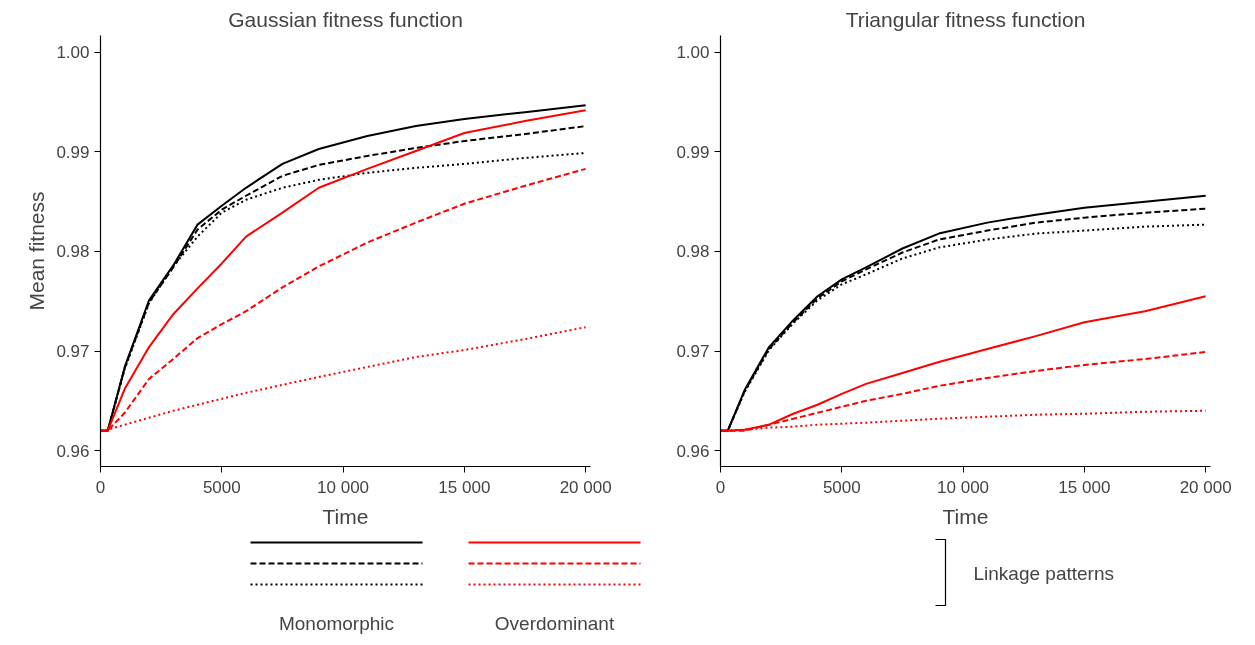 Image resolution: width=1255 pixels, height=645 pixels. What do you see at coordinates (336, 623) in the screenshot?
I see `text: Monomorphic` at bounding box center [336, 623].